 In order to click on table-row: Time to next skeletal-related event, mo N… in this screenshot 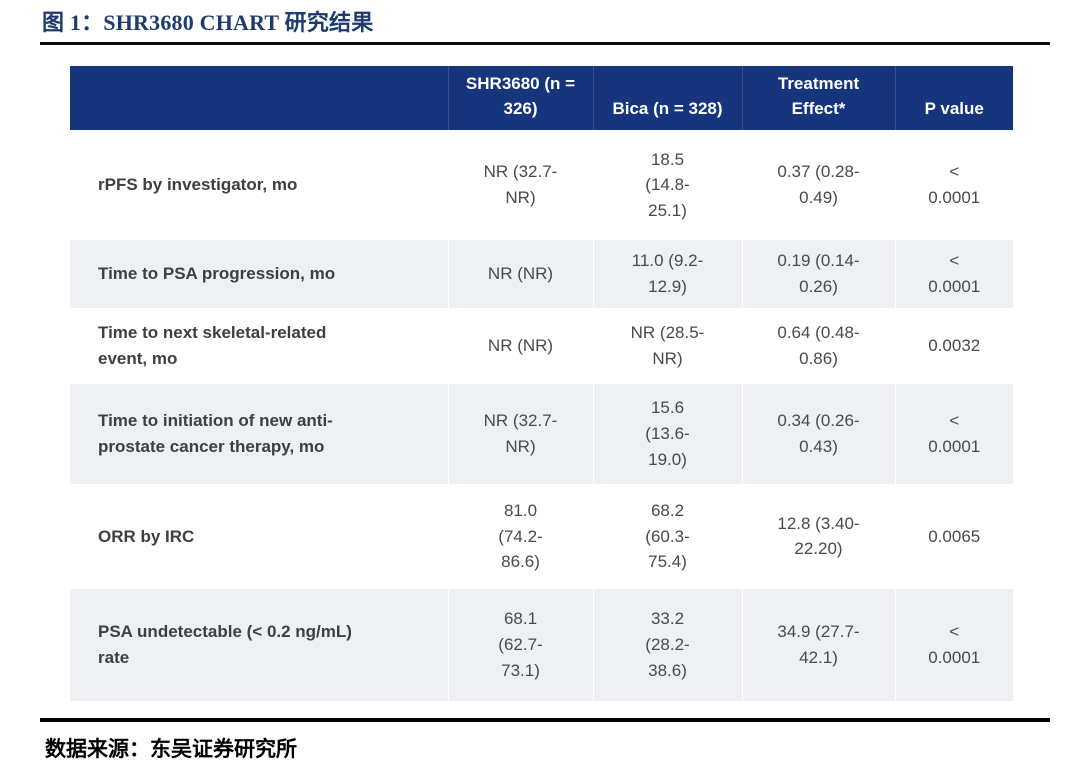, I will do `click(541, 345)`.